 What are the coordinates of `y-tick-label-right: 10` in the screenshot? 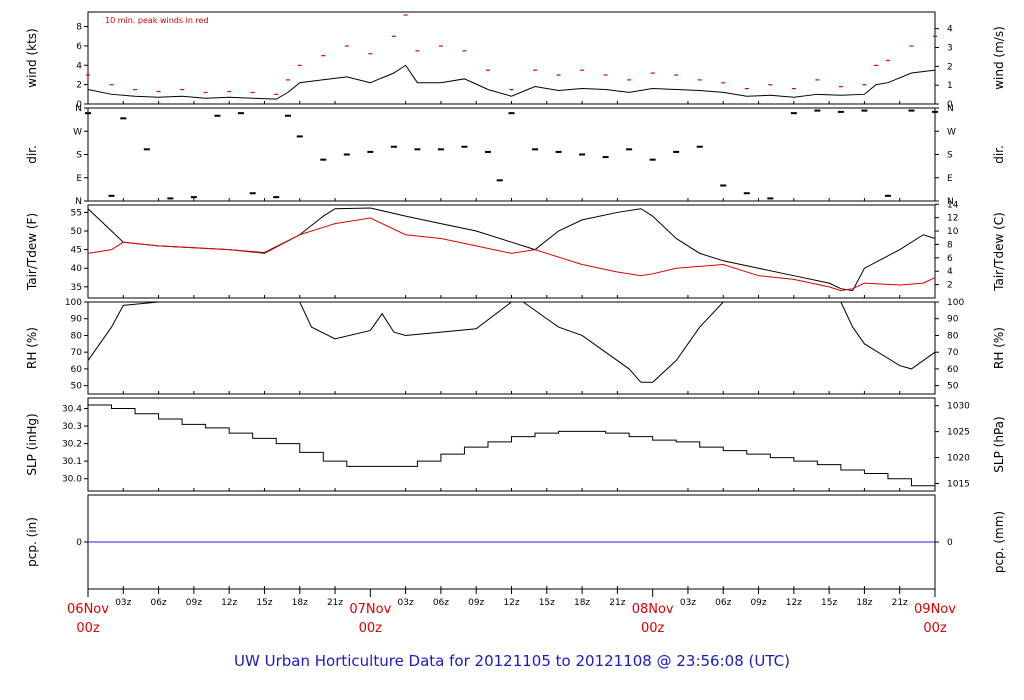 It's located at (953, 232).